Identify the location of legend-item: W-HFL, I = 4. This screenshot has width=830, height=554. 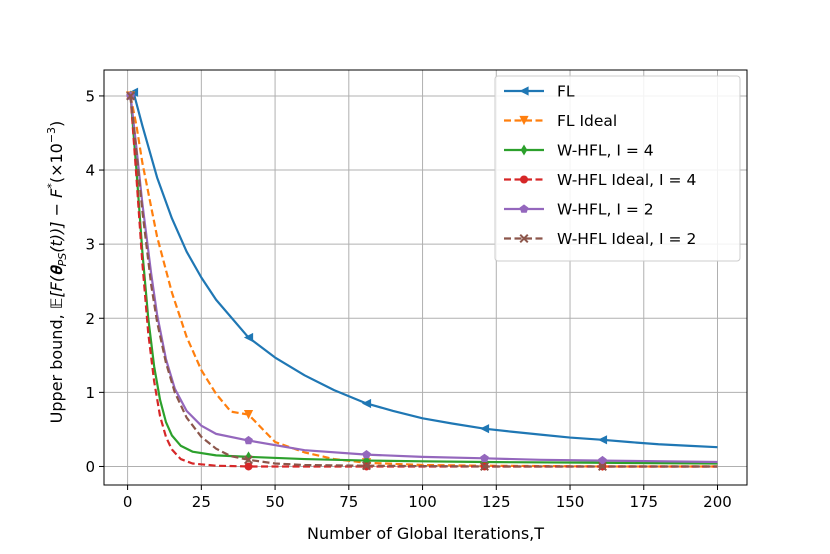
(579, 151).